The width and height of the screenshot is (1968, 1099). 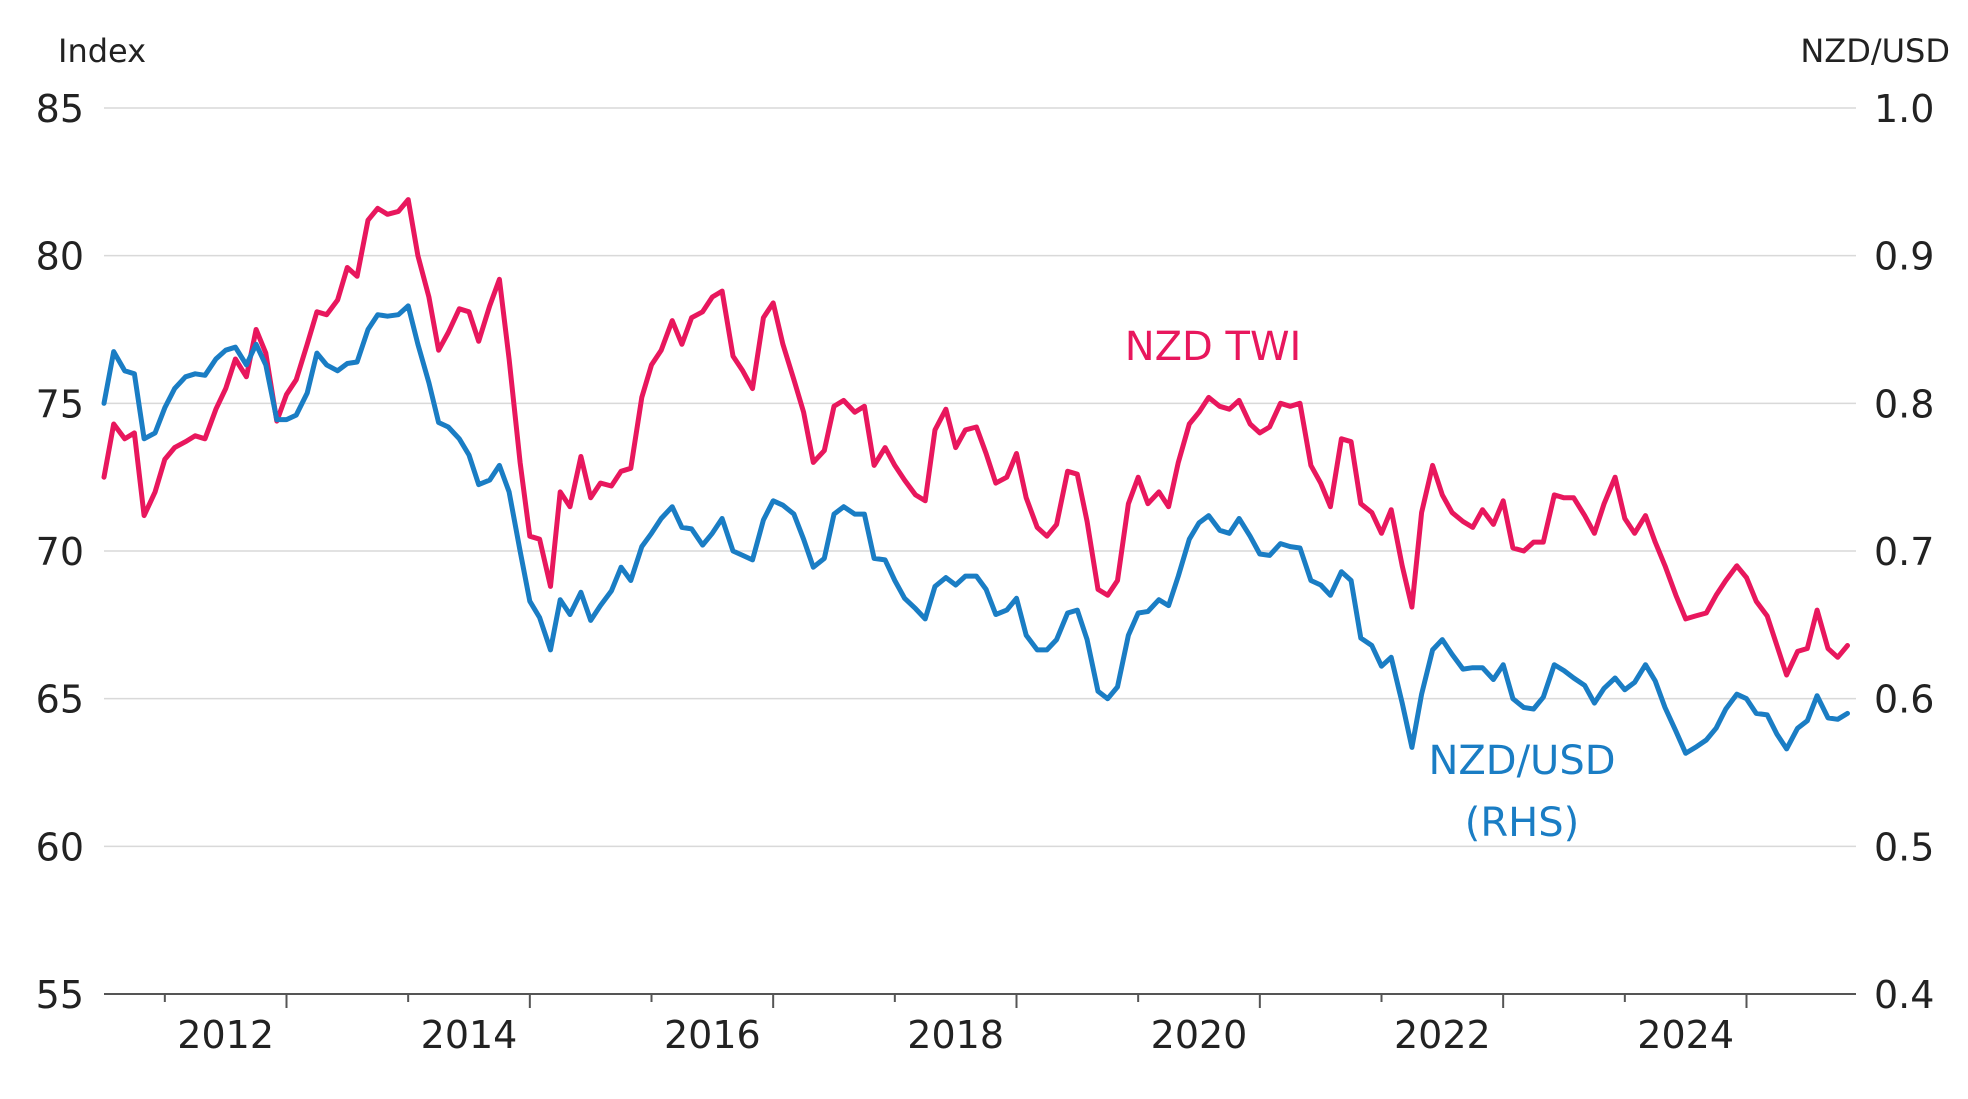 What do you see at coordinates (60, 847) in the screenshot?
I see `left-tick-label: 60` at bounding box center [60, 847].